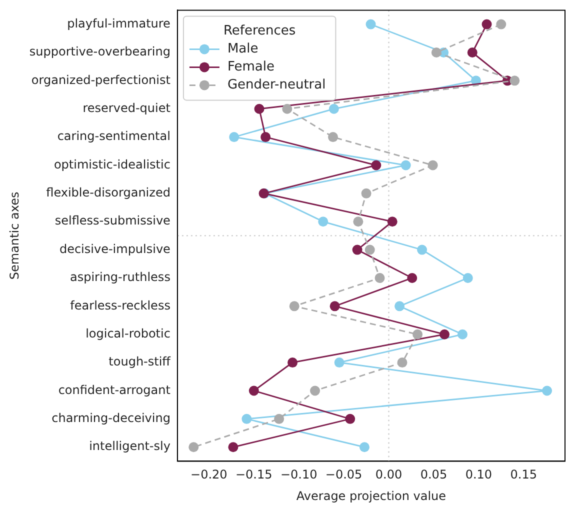 The height and width of the screenshot is (510, 570). Describe the element at coordinates (478, 475) in the screenshot. I see `x-tick-label: 0.10` at that location.